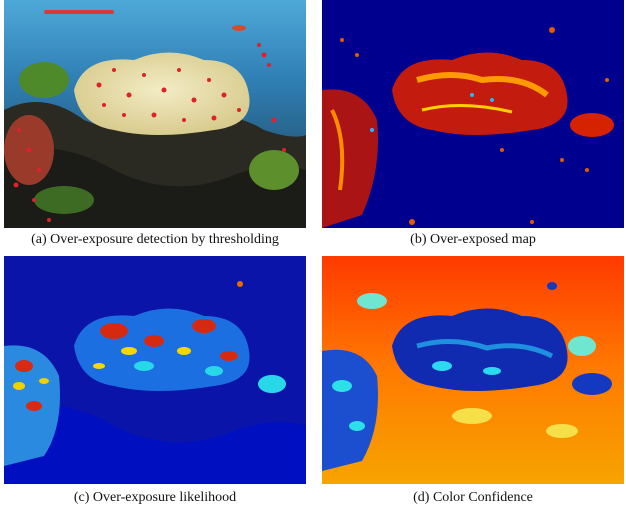  Describe the element at coordinates (473, 497) in the screenshot. I see `caption-d: (d) Color Confidence` at that location.